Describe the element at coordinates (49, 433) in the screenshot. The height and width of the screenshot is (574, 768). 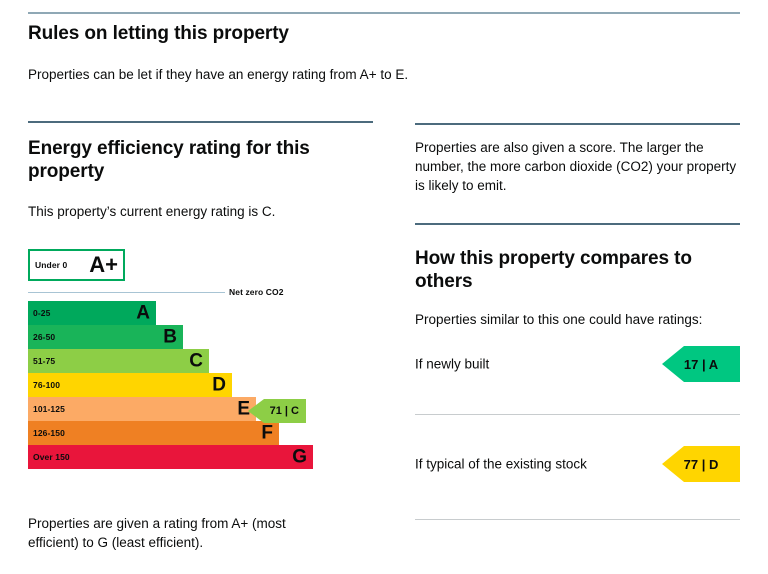
I see `band-range-f: 126-150` at that location.